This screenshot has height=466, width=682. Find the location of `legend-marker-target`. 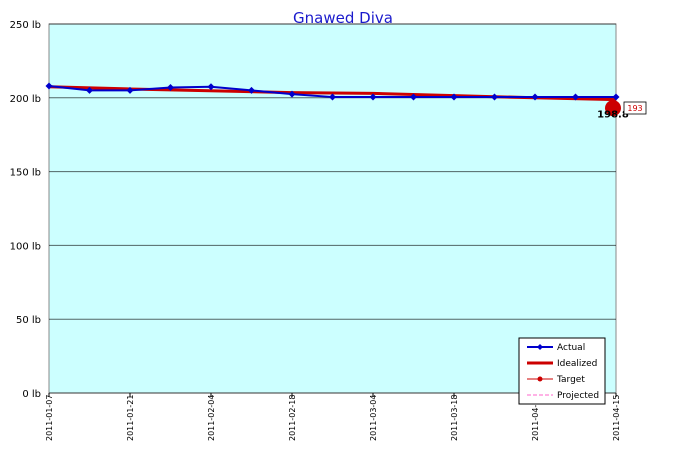

legend-marker-target is located at coordinates (540, 379).